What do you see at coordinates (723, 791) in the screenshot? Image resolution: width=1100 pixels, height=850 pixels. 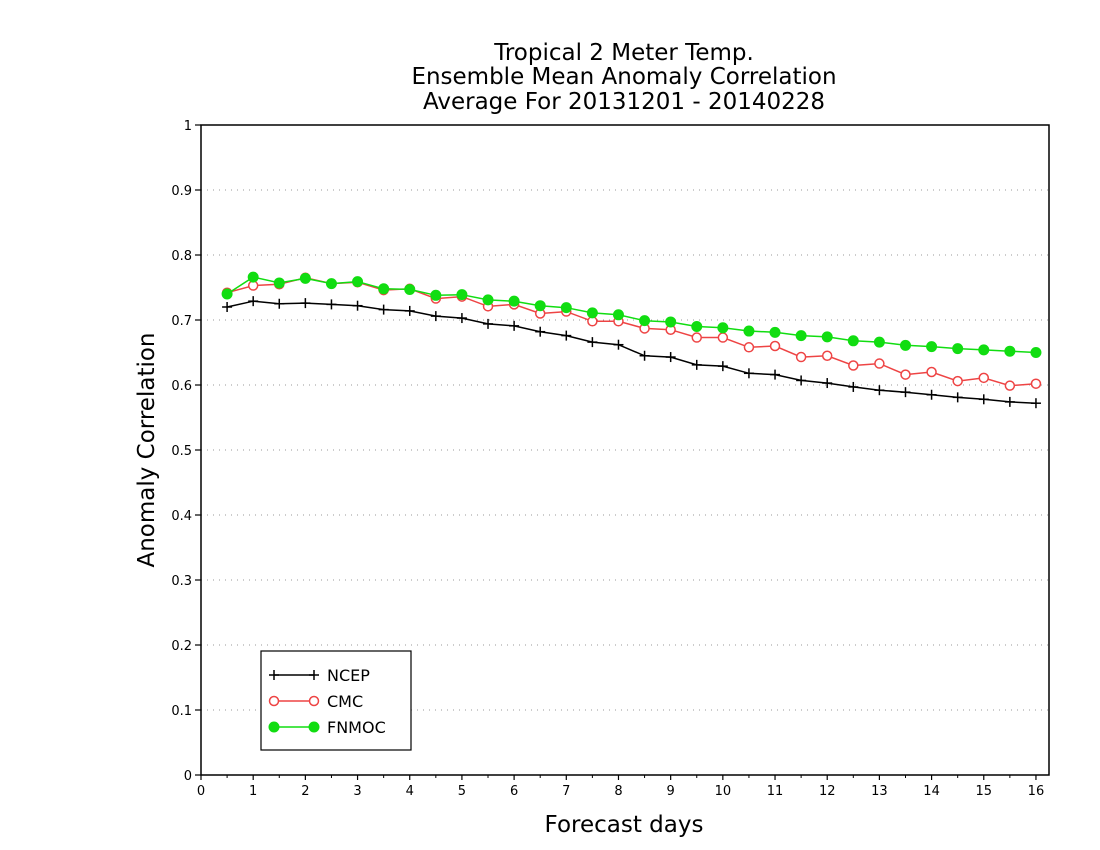 I see `x-tick-label: 10` at bounding box center [723, 791].